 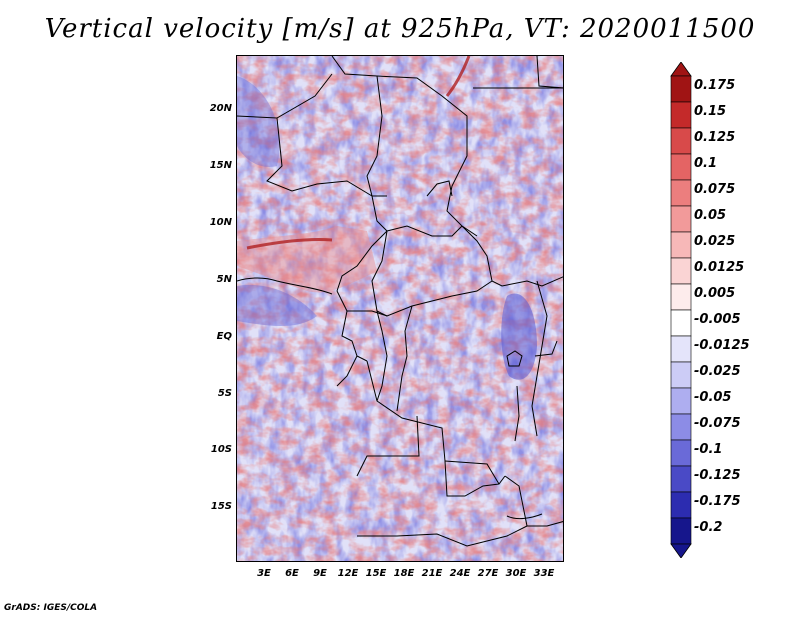 What do you see at coordinates (722, 346) in the screenshot?
I see `colorbar-label: -0.0125` at bounding box center [722, 346].